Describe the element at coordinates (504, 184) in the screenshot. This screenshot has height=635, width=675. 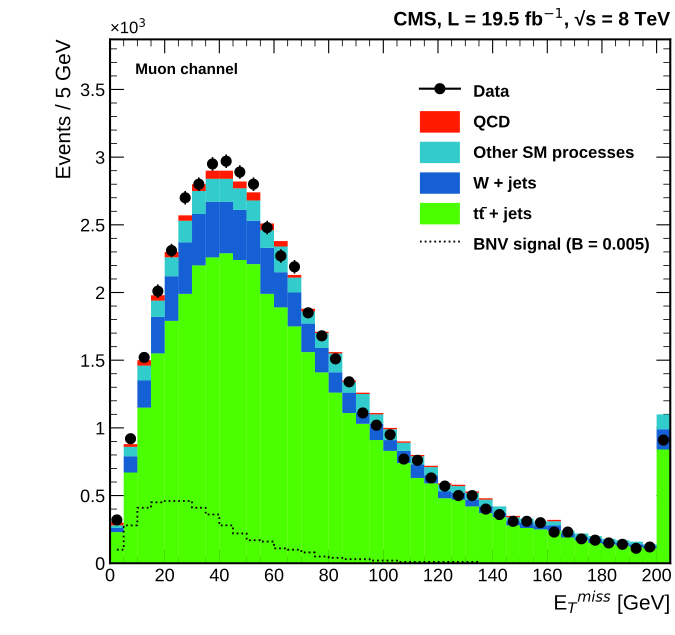
I see `legend-label: W + jets` at that location.